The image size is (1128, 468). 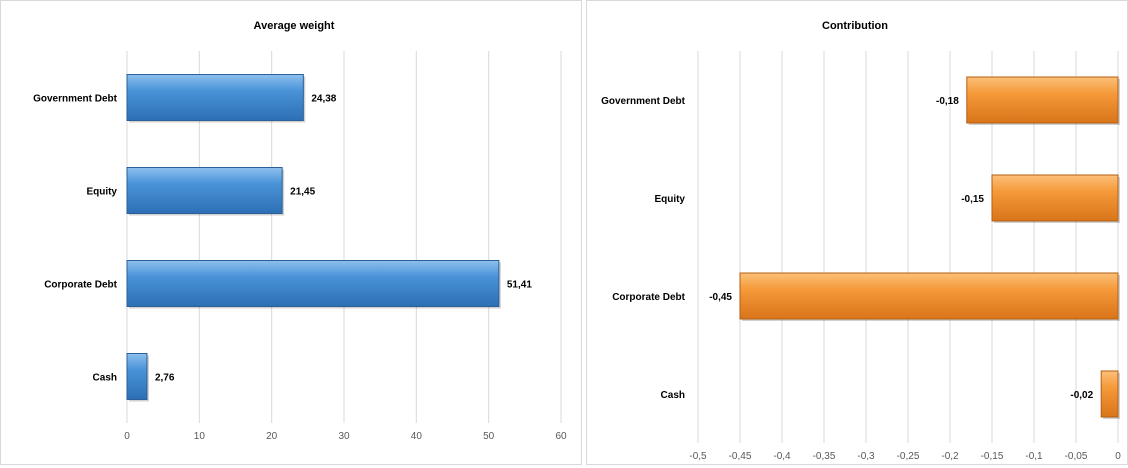 What do you see at coordinates (323, 99) in the screenshot?
I see `data-label: 24,38` at bounding box center [323, 99].